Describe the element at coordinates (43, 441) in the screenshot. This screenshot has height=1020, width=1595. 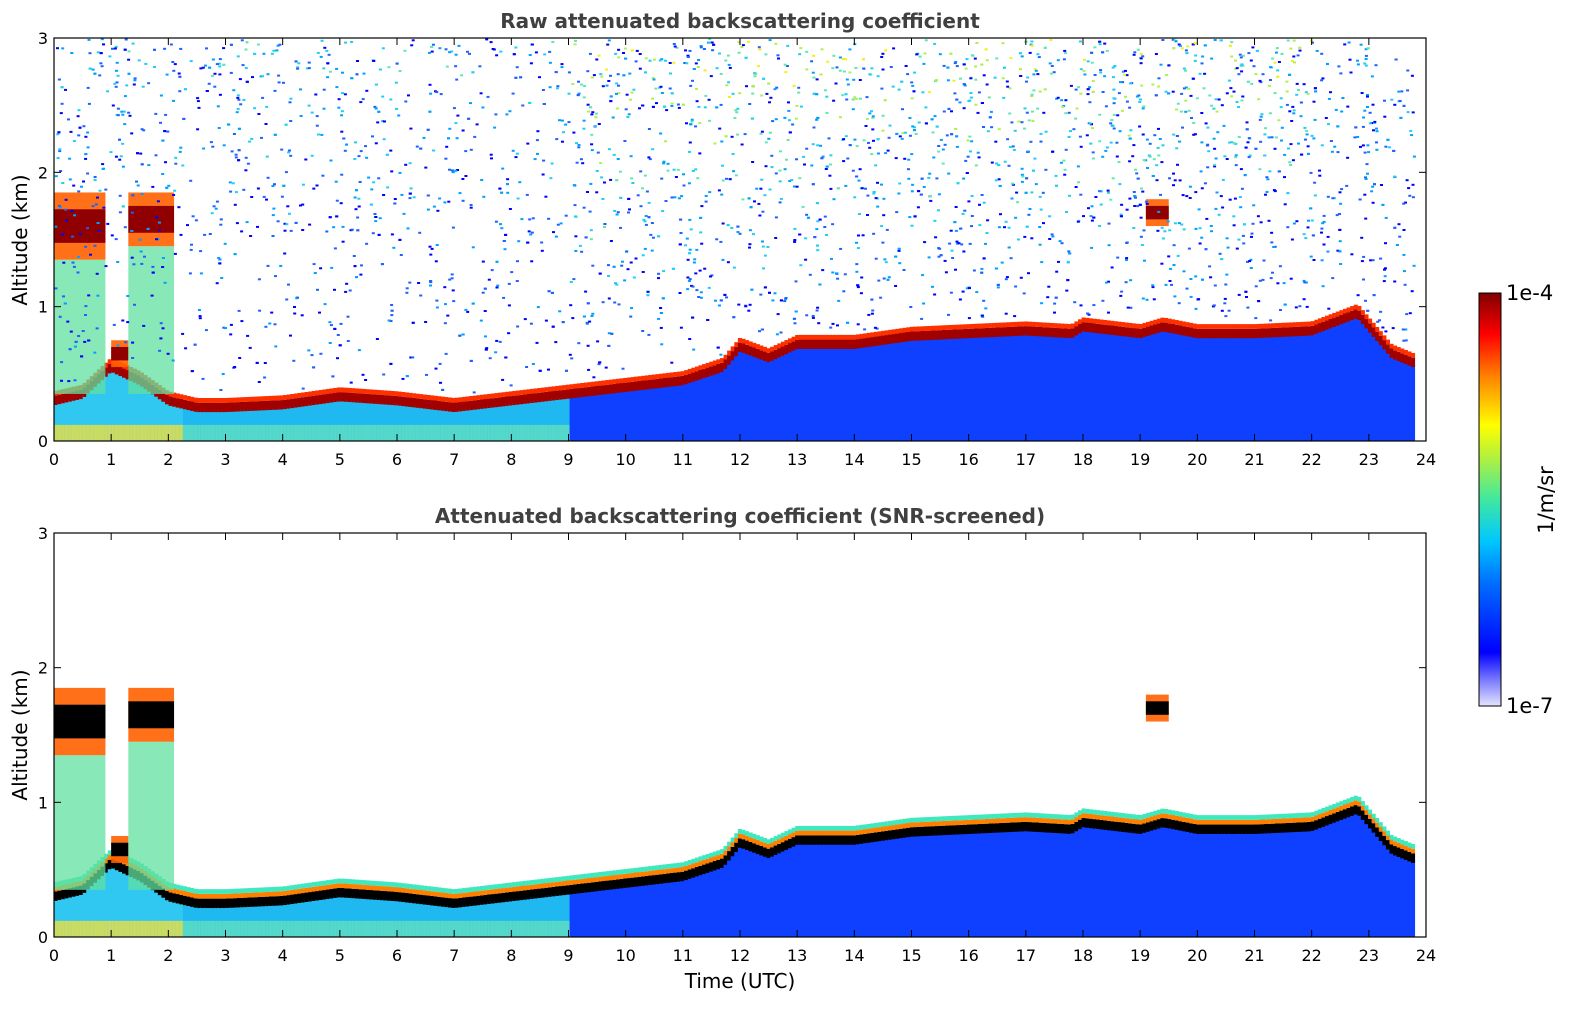
I see `y-tick-label: 0` at that location.